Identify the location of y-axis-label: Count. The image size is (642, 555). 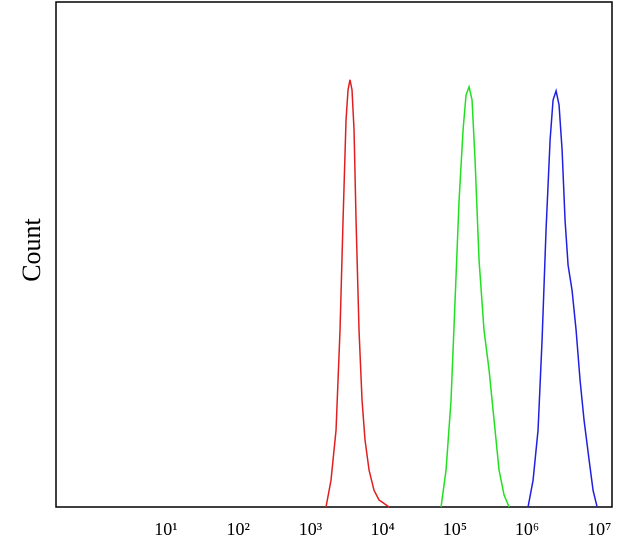
(31, 249).